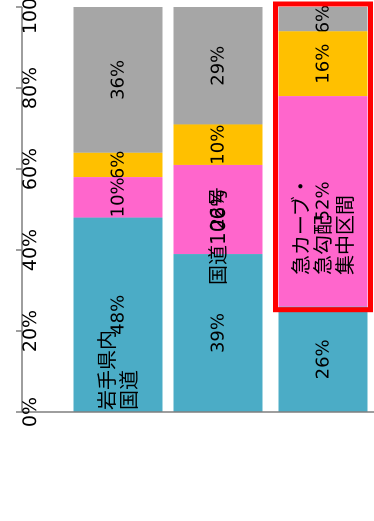 Image resolution: width=374 pixels, height=521 pixels. I want to click on category-label: 急カーブ・, so click(301, 225).